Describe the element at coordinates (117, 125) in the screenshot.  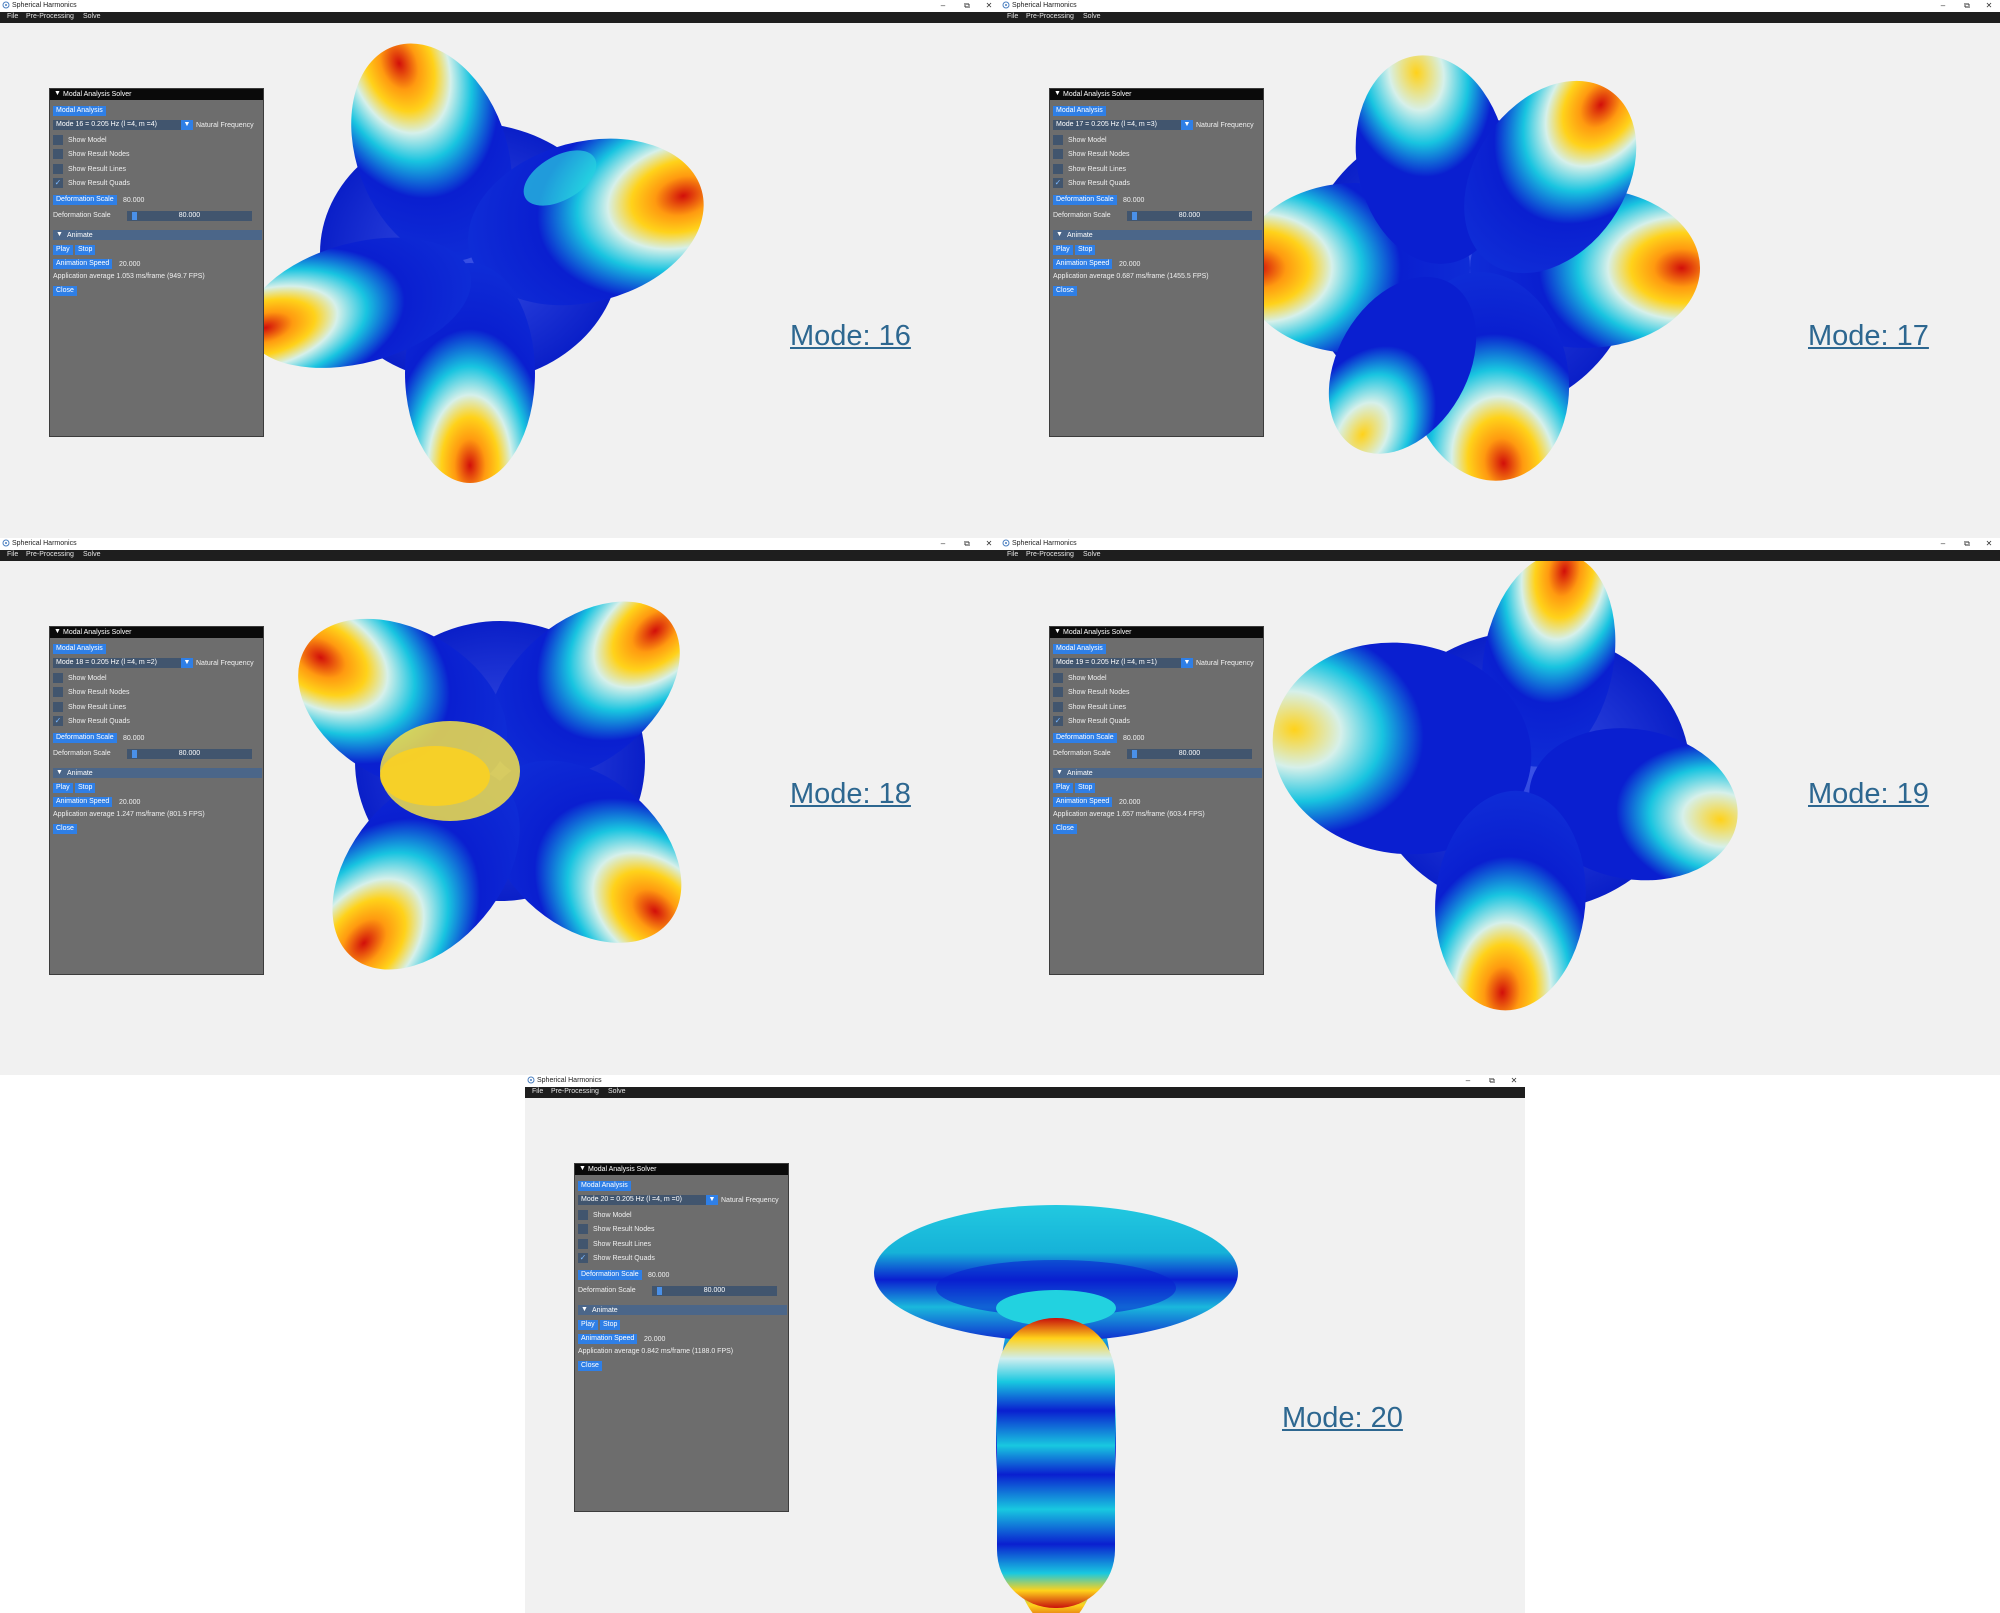
I see `mode-select: Mode 16 = 0.205 Hz (l =4, m =4)` at that location.